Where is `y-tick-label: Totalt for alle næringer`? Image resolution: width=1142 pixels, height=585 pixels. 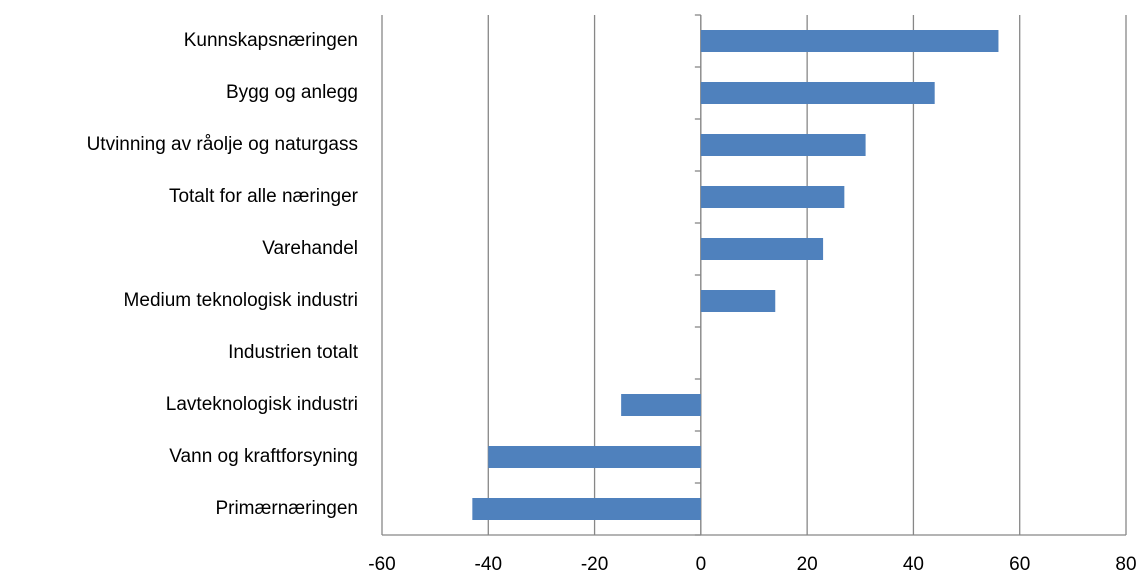 y-tick-label: Totalt for alle næringer is located at coordinates (264, 196).